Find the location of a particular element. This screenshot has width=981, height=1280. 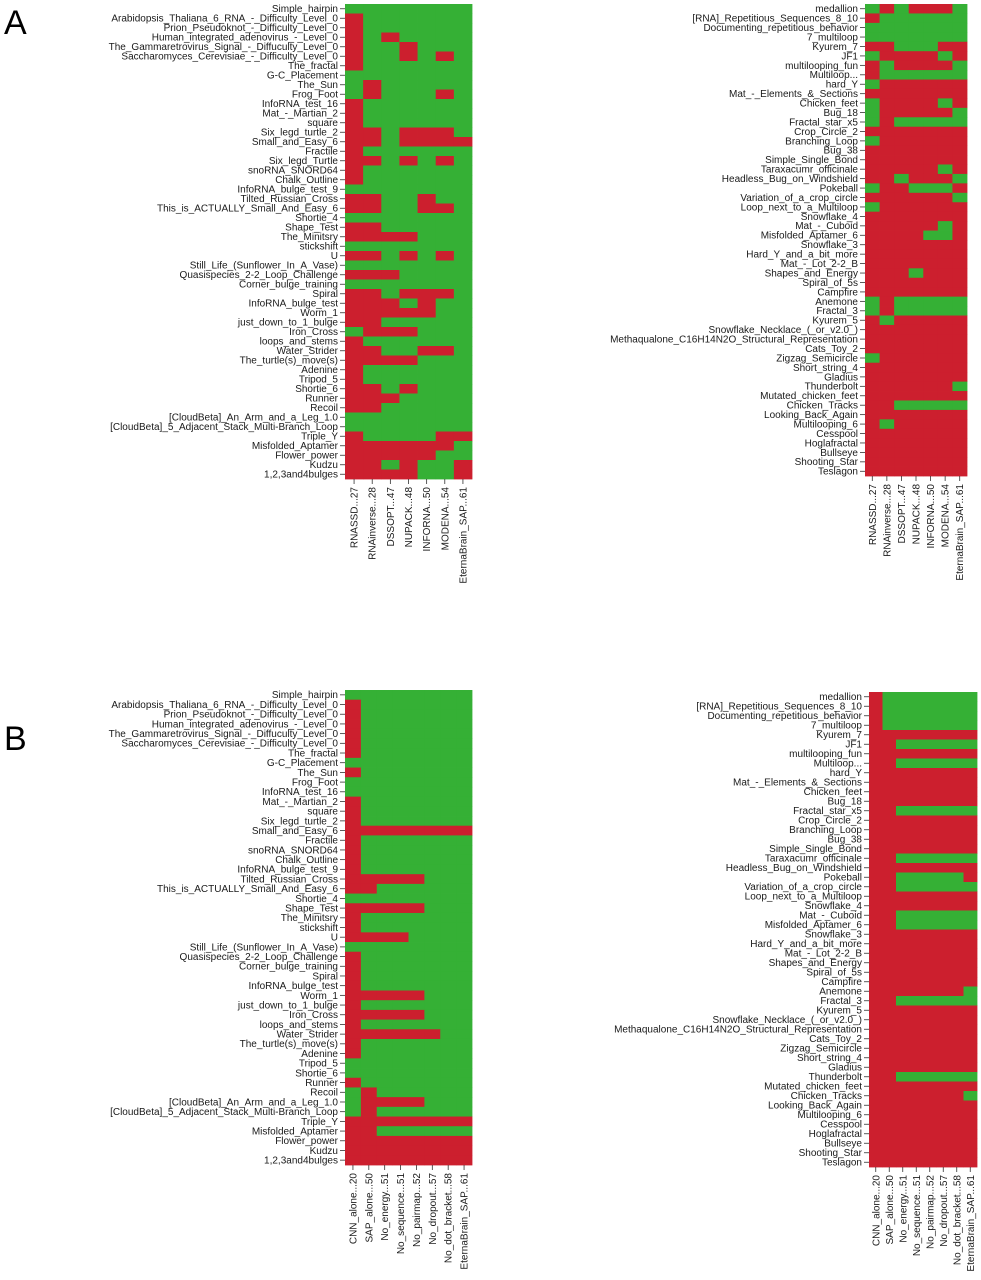

column-label: No_dot_bracket...58 is located at coordinates (449, 1218).